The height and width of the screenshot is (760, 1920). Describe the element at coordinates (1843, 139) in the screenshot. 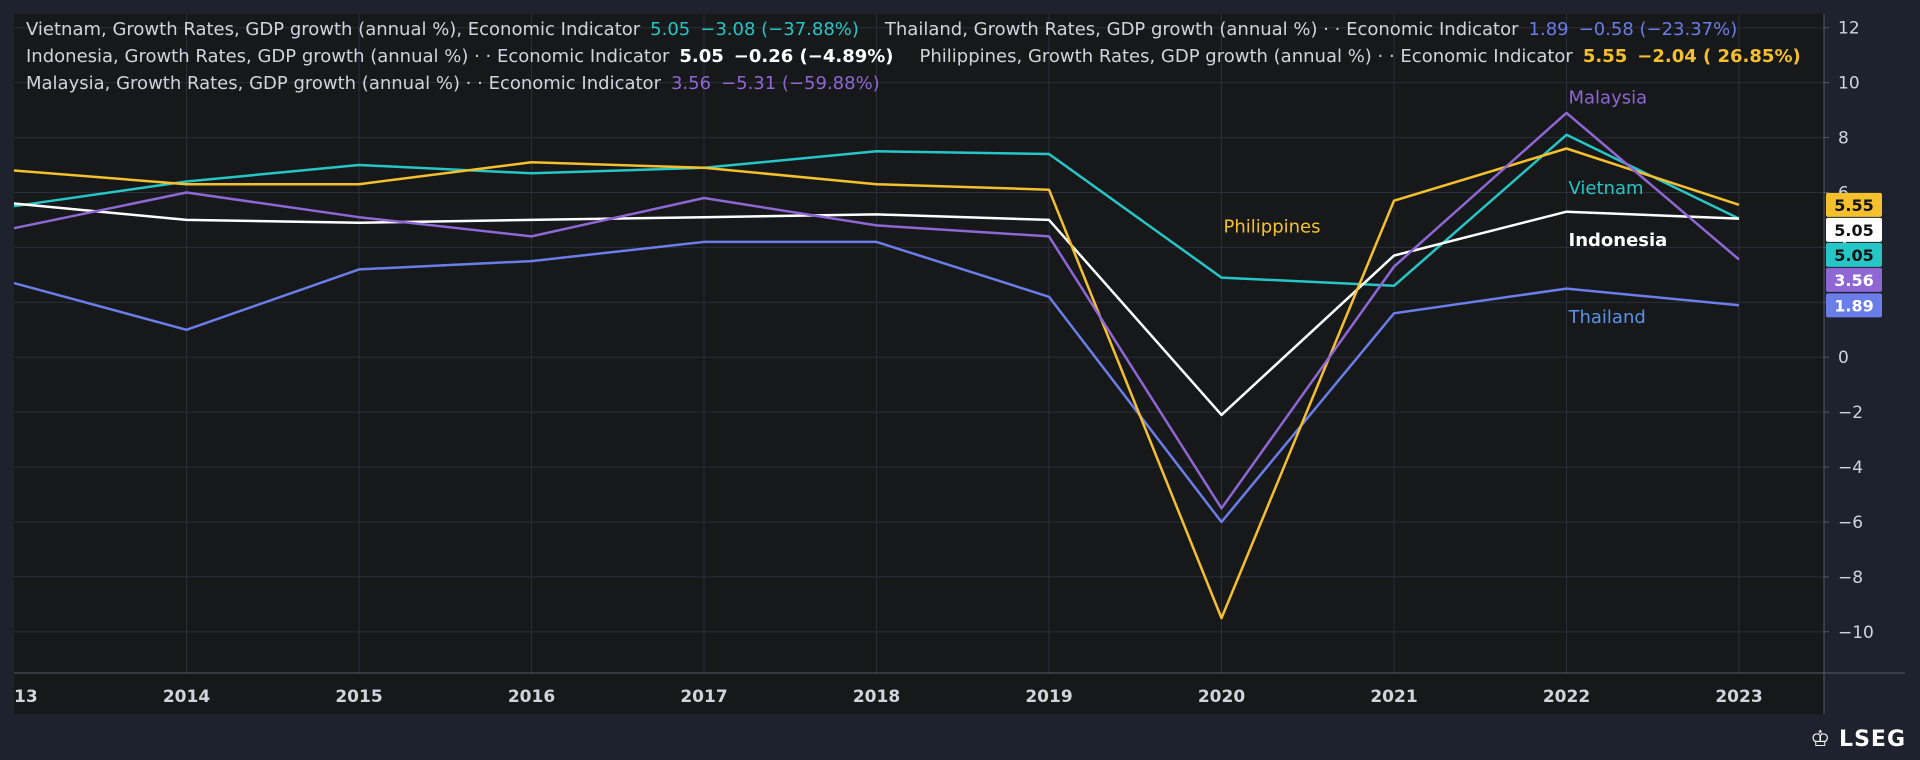

I see `y-tick-label: 8` at that location.